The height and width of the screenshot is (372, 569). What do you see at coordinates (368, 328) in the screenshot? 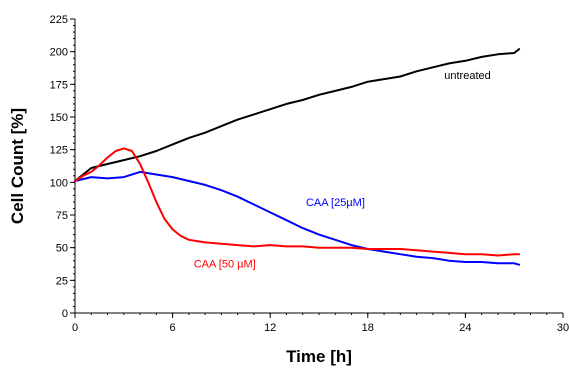
I see `x-tick-label: 18` at bounding box center [368, 328].